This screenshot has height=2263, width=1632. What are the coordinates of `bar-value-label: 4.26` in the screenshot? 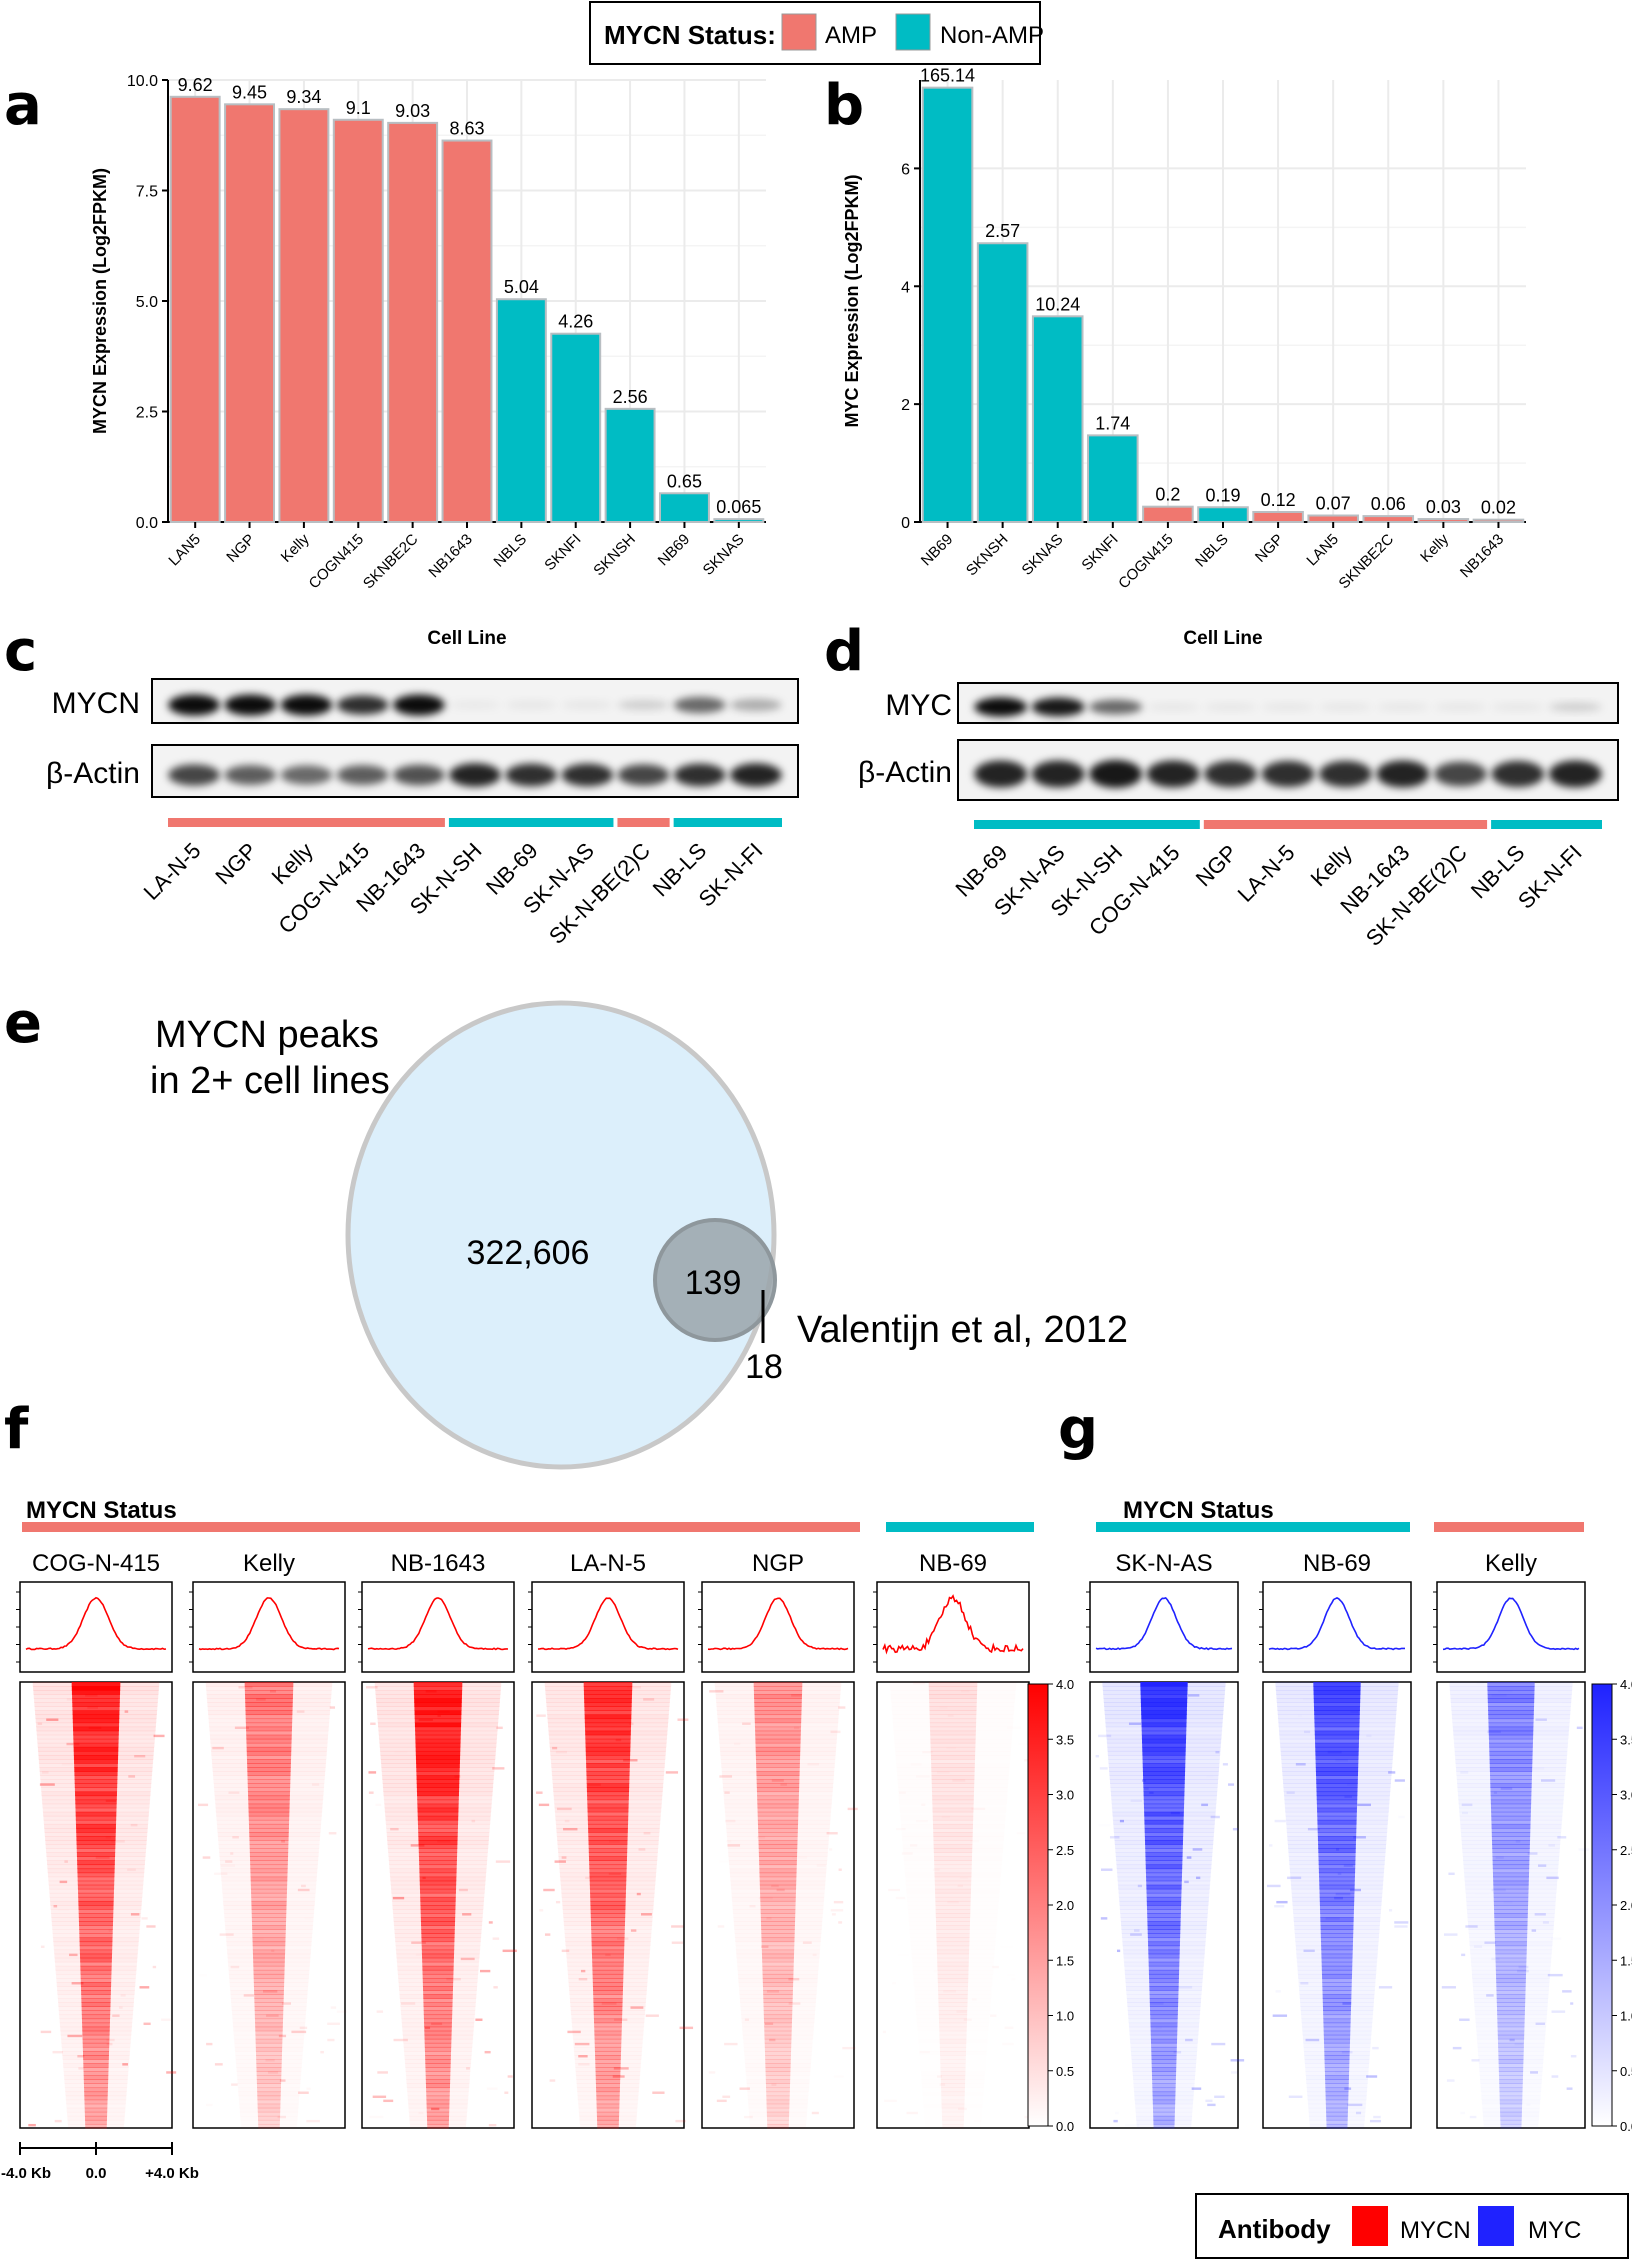 It's located at (575, 322).